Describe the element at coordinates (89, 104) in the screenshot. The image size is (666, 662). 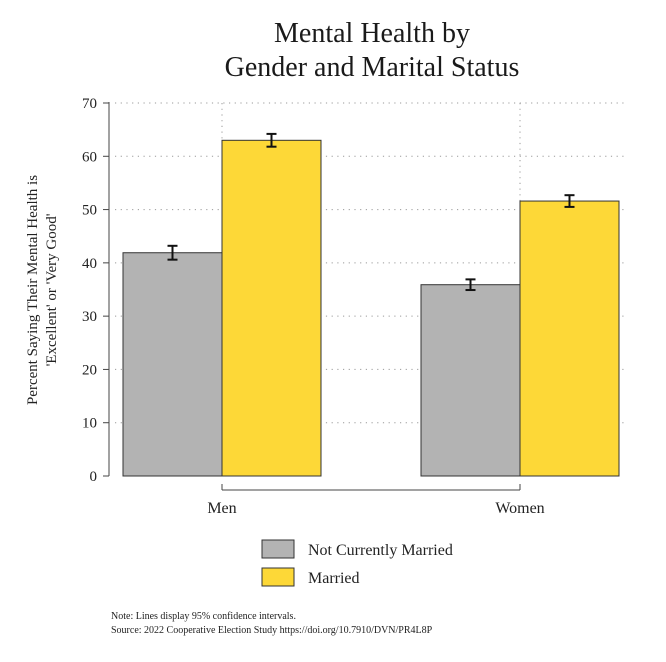
I see `y-tick-label: 70` at that location.